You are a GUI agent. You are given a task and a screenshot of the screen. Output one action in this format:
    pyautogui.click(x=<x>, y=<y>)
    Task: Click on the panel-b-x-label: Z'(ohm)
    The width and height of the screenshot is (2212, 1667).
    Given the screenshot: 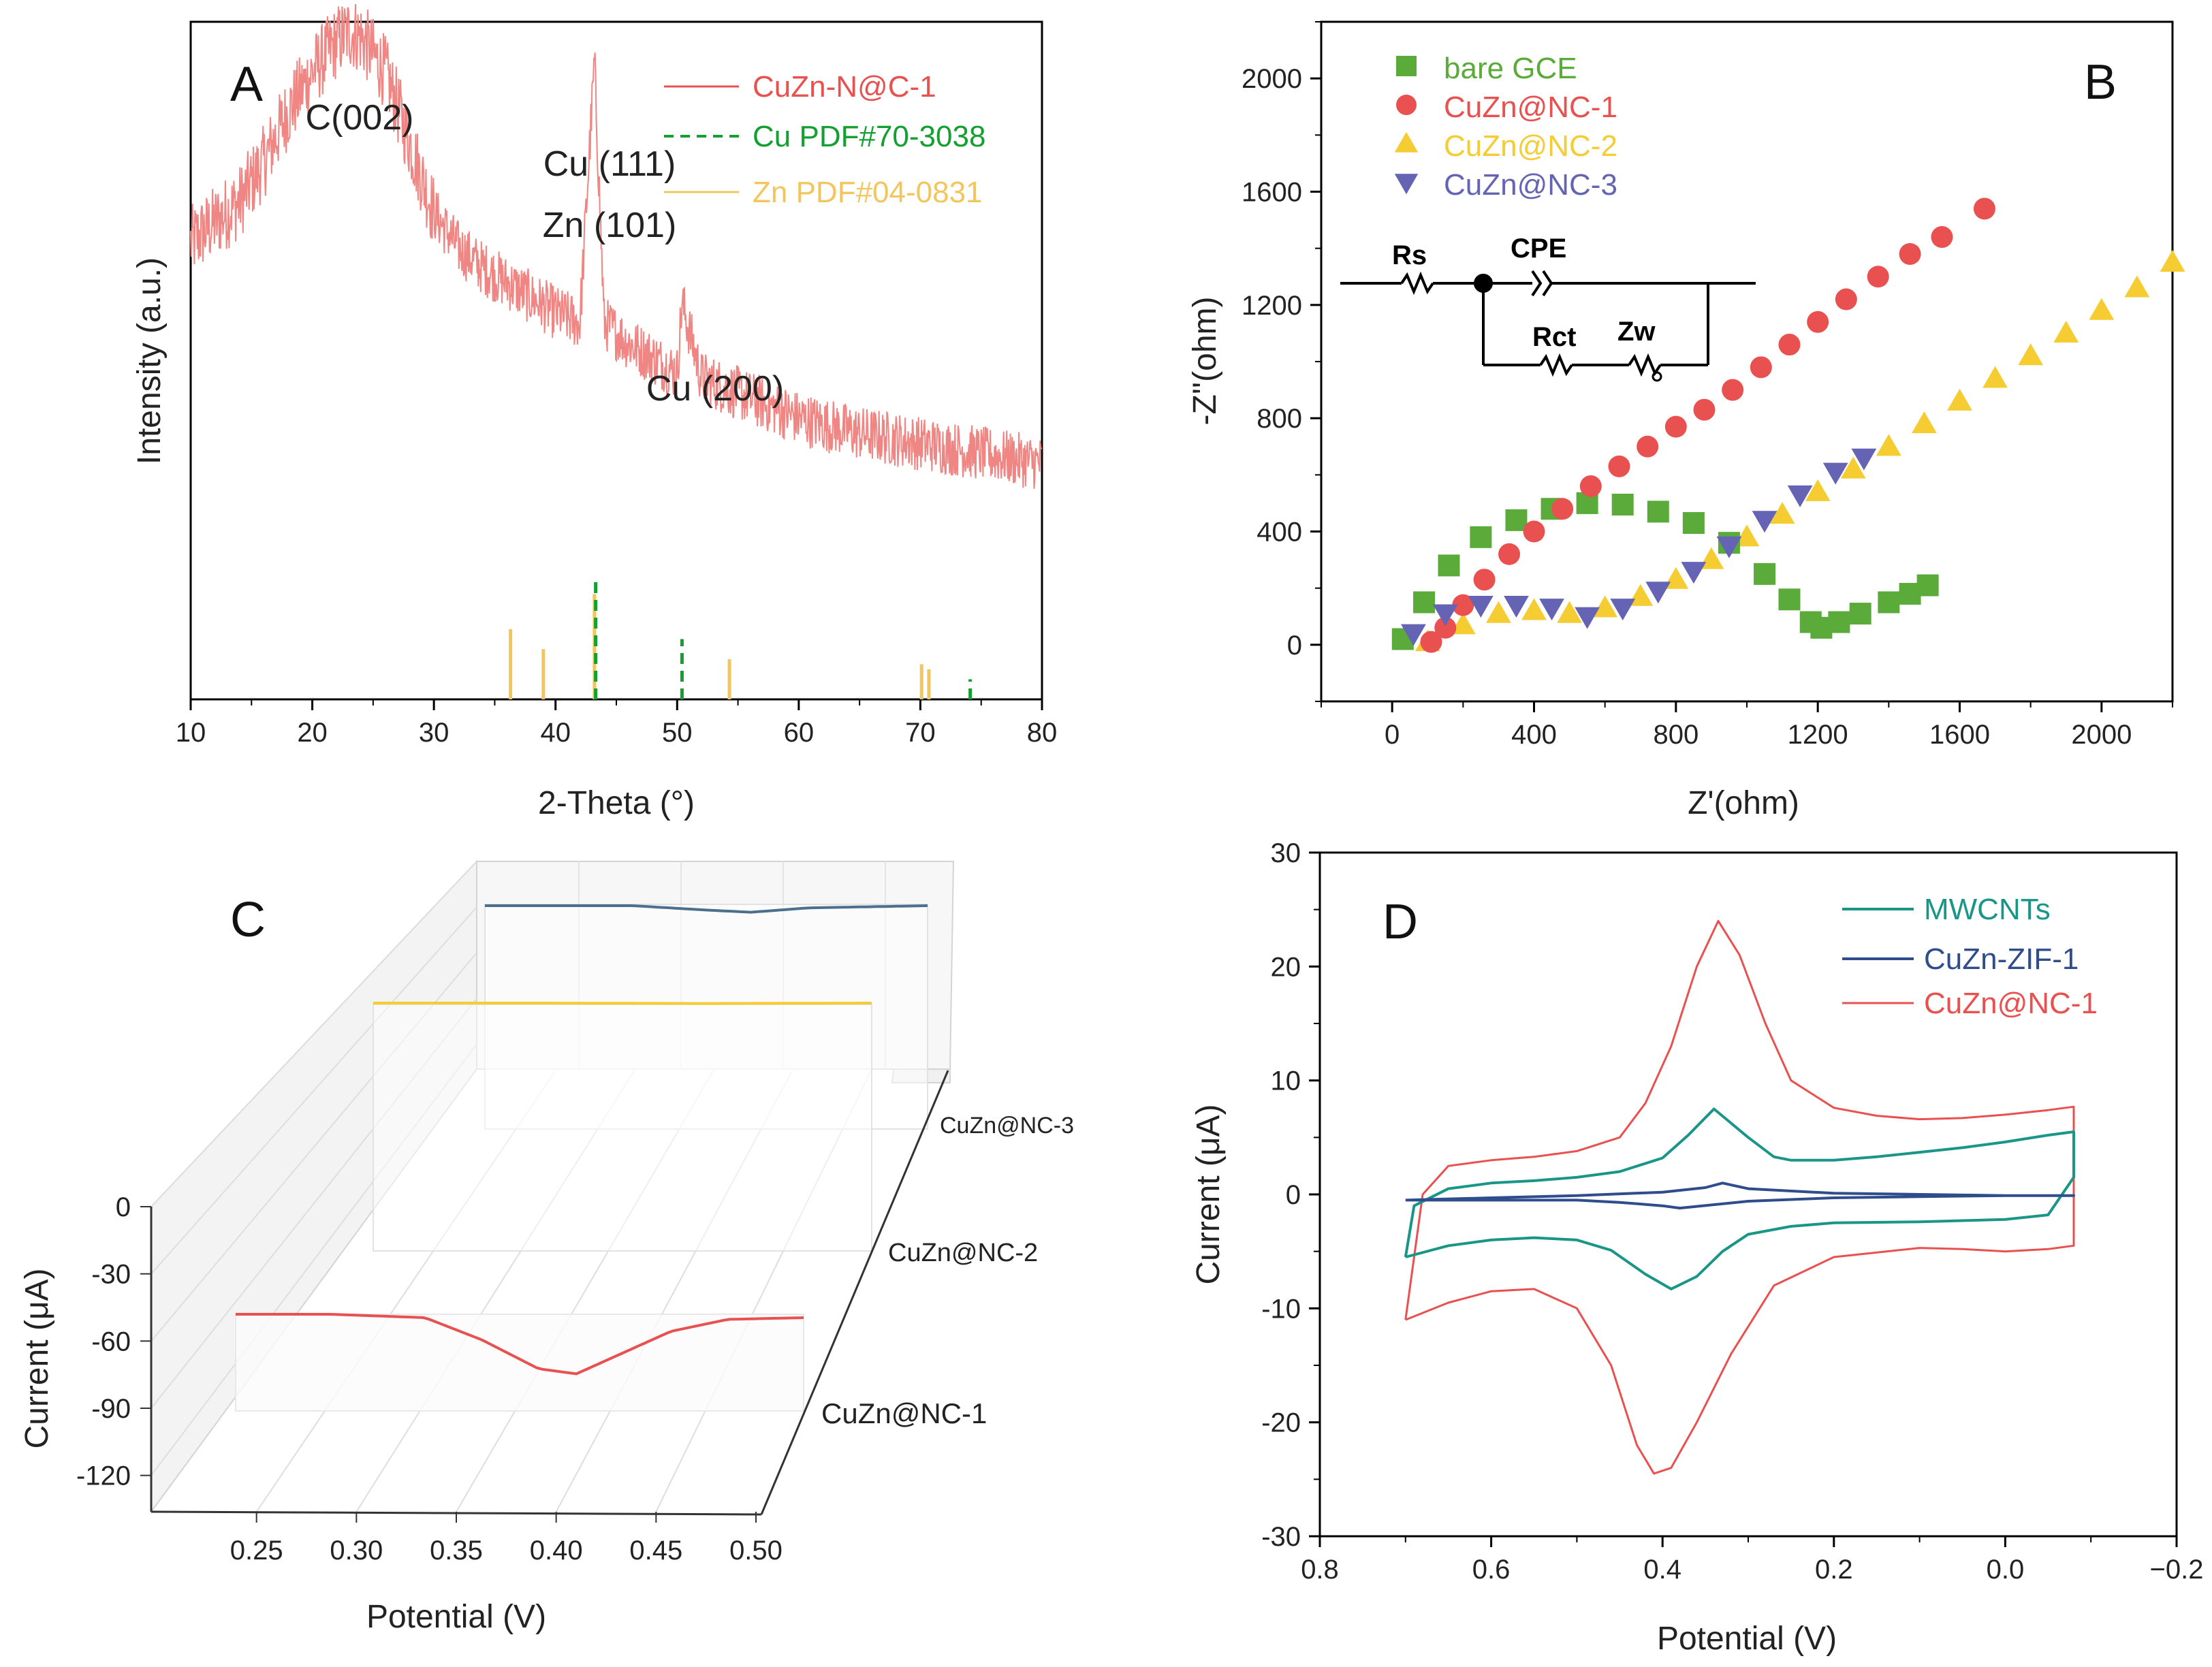 What is the action you would take?
    pyautogui.click(x=1744, y=803)
    